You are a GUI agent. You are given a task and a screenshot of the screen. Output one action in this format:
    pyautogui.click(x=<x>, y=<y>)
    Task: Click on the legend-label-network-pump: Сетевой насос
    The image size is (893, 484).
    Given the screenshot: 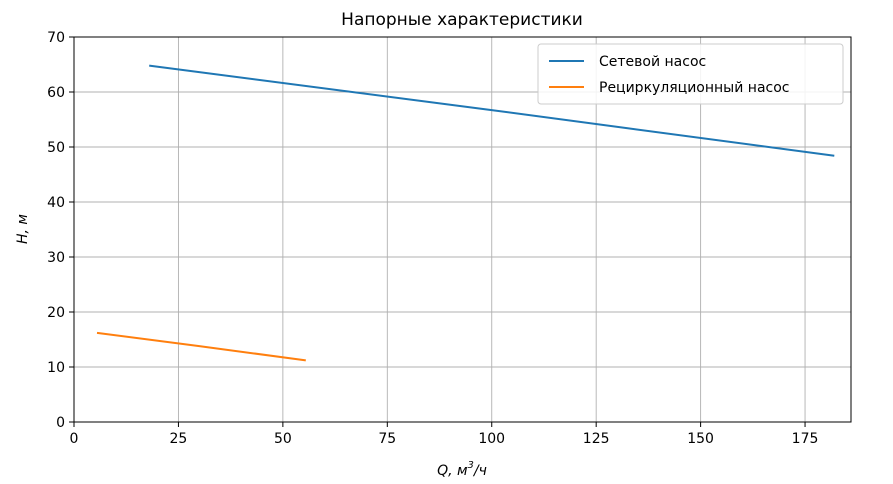 What is the action you would take?
    pyautogui.click(x=652, y=62)
    